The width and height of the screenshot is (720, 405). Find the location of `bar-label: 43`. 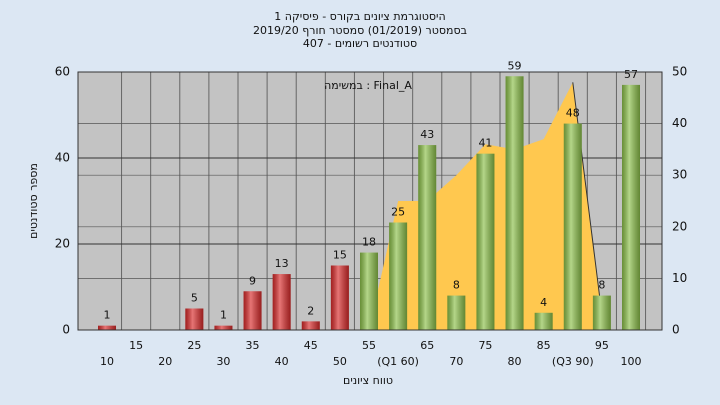

bar-label: 43 is located at coordinates (427, 134).